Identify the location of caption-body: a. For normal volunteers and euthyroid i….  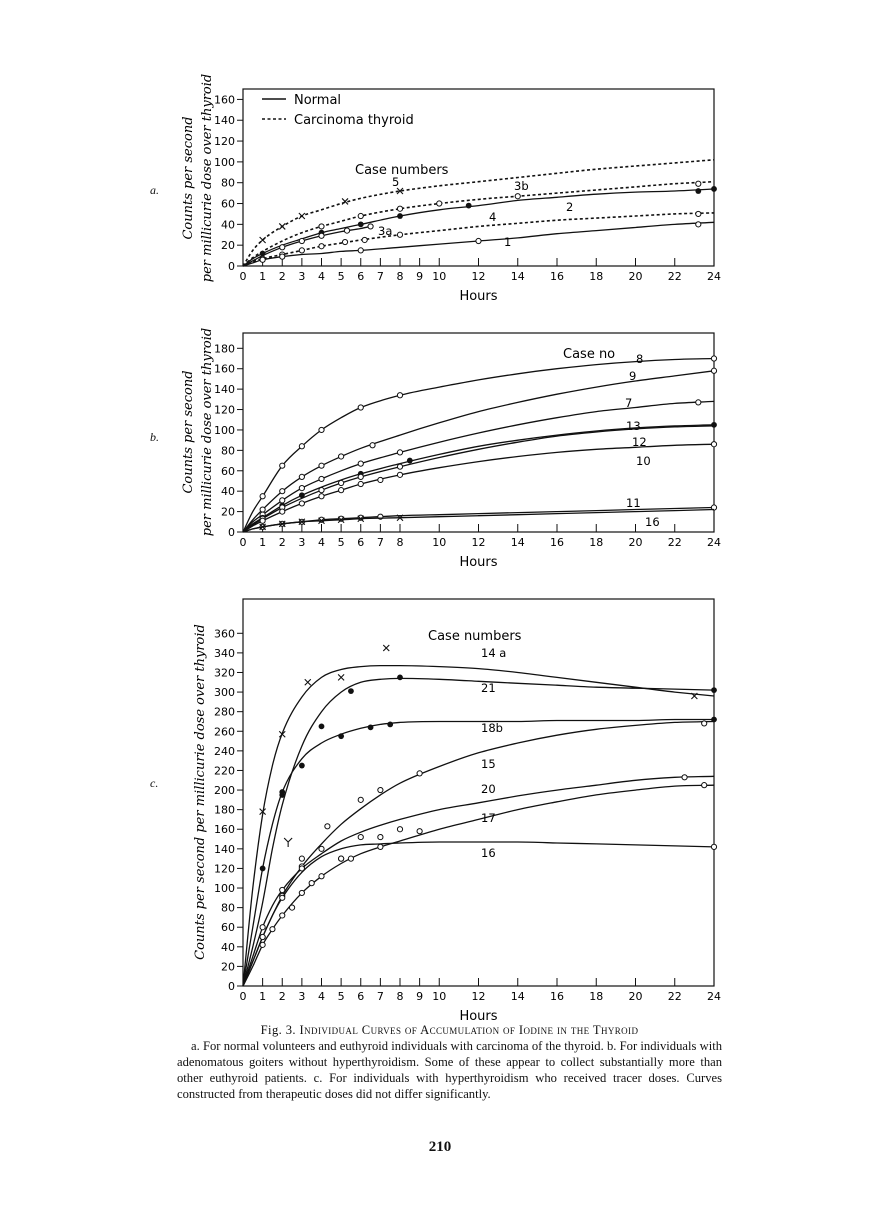
(449, 1070).